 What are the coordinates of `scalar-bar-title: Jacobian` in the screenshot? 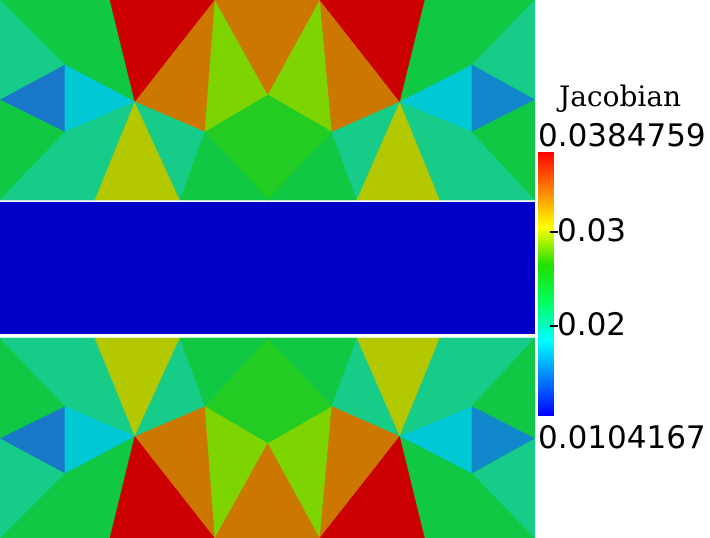 It's located at (620, 96).